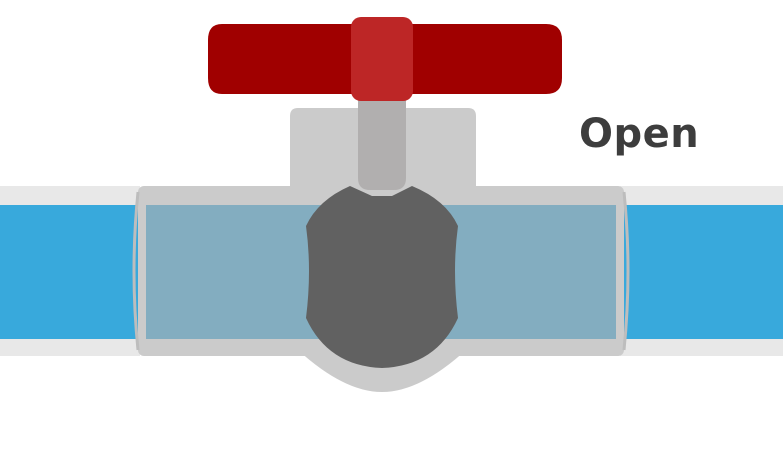  Describe the element at coordinates (382, 143) in the screenshot. I see `valve-stem` at that location.